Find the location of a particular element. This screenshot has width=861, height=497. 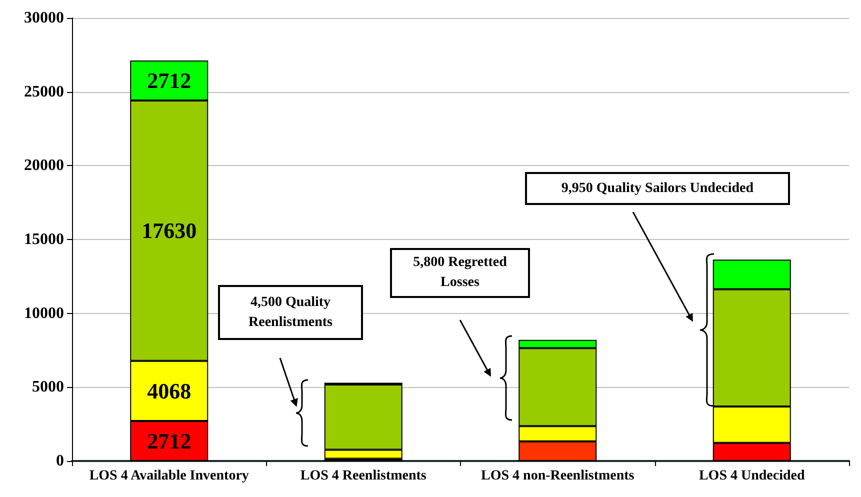

x-tick-label: LOS 4 Reenlistments is located at coordinates (363, 476).